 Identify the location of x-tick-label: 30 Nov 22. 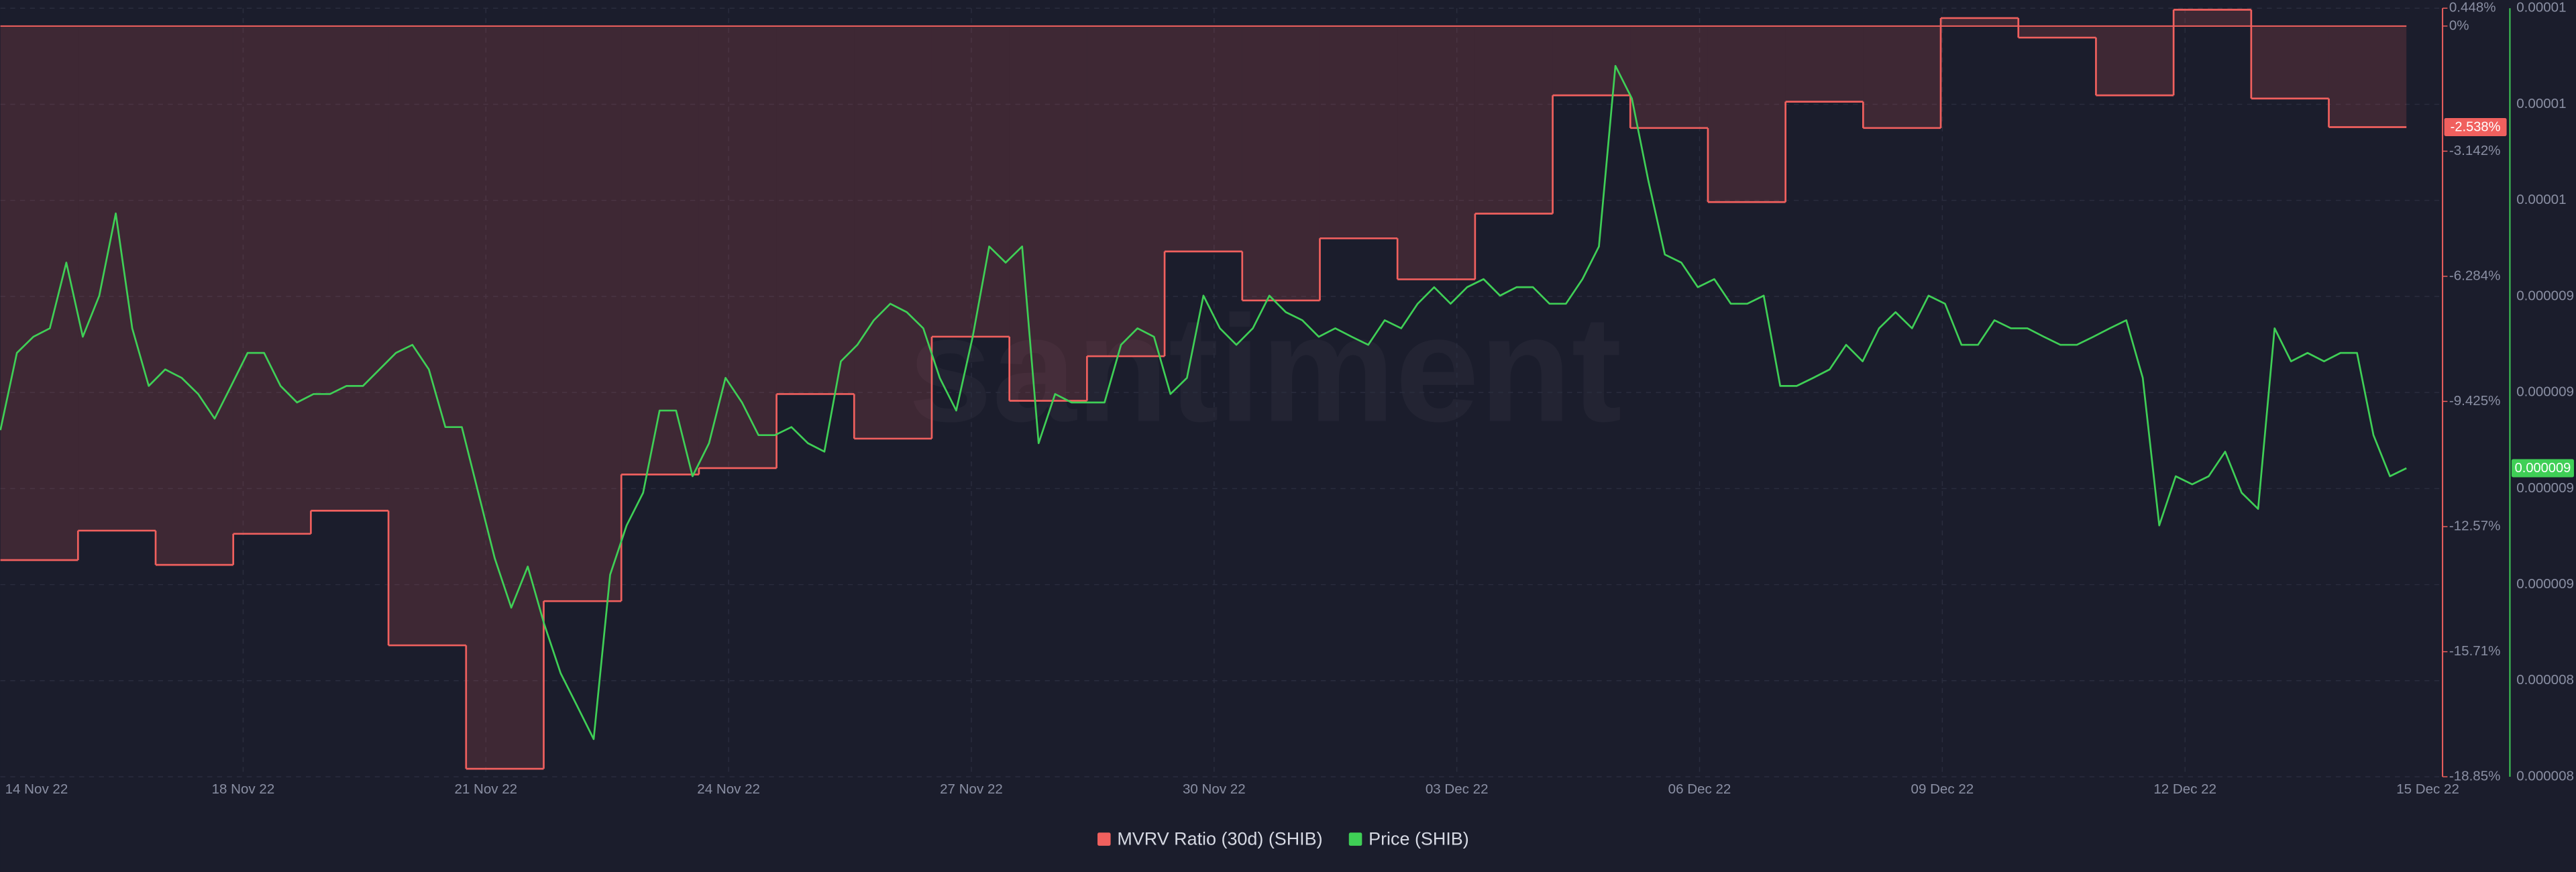
(1214, 789).